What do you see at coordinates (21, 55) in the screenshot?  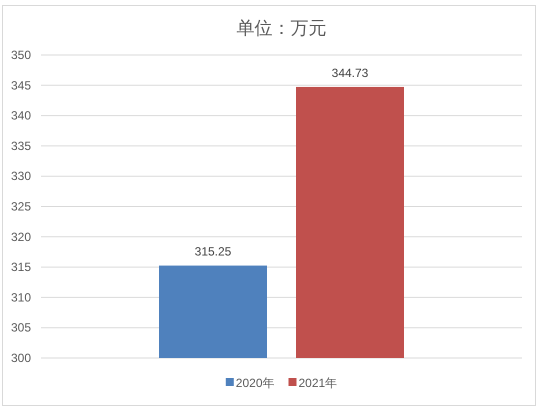 I see `y-tick-label: 350` at bounding box center [21, 55].